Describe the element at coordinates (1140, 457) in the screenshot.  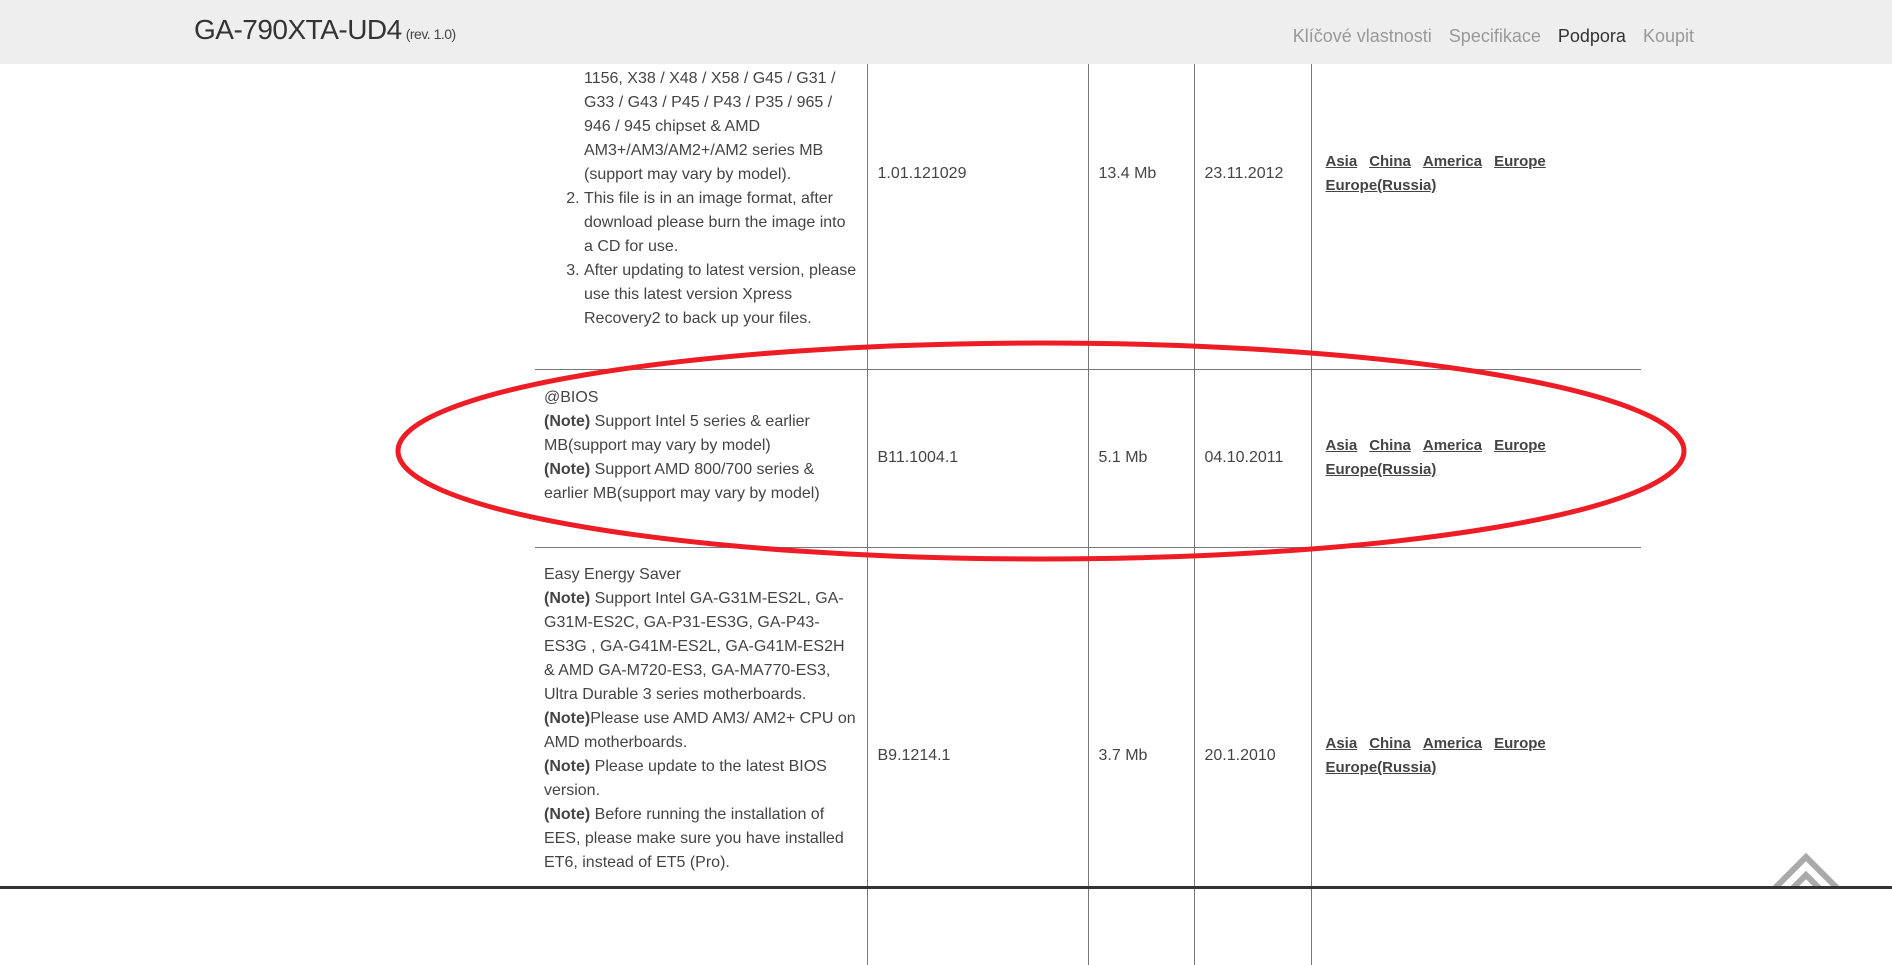
I see `size-cell: 5.1 Mb` at that location.